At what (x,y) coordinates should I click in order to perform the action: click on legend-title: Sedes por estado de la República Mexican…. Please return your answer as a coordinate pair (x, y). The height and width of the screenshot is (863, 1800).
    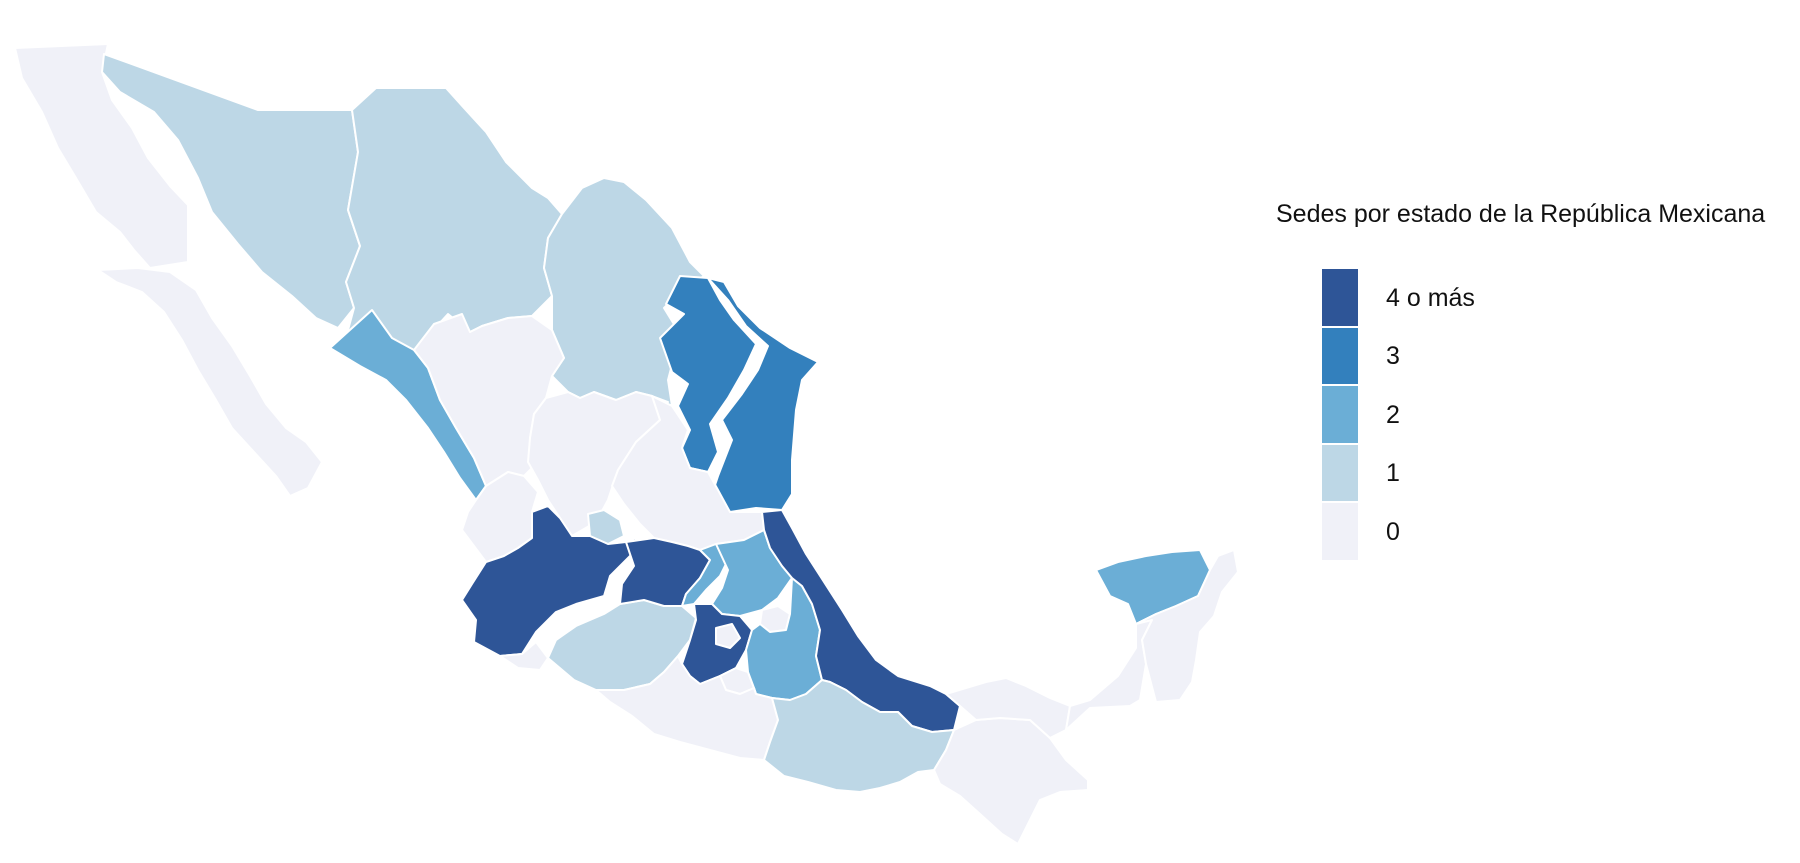
    Looking at the image, I should click on (1521, 214).